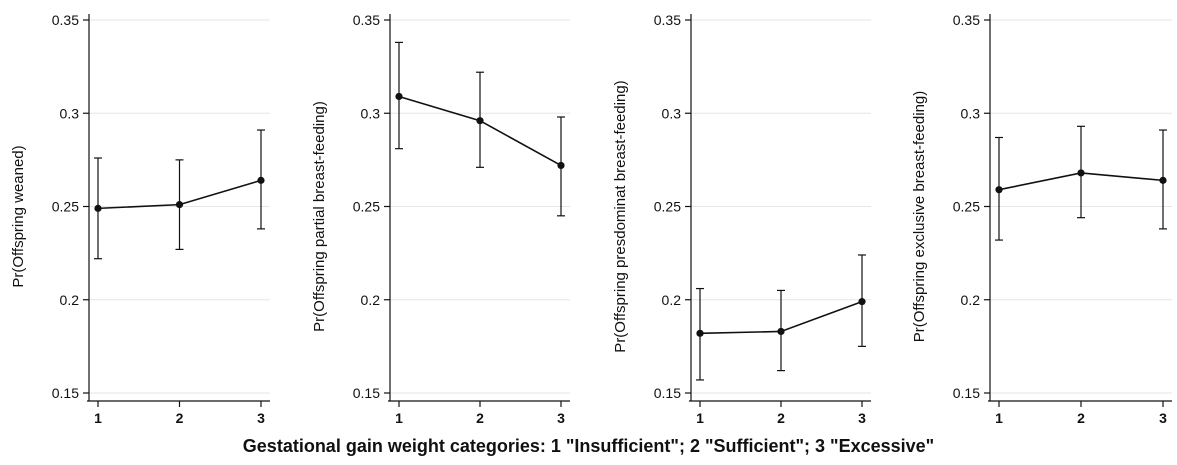 This screenshot has height=465, width=1177. Describe the element at coordinates (919, 217) in the screenshot. I see `y-axis-label: Pr(Offspring exclusive breast-feeding)` at that location.